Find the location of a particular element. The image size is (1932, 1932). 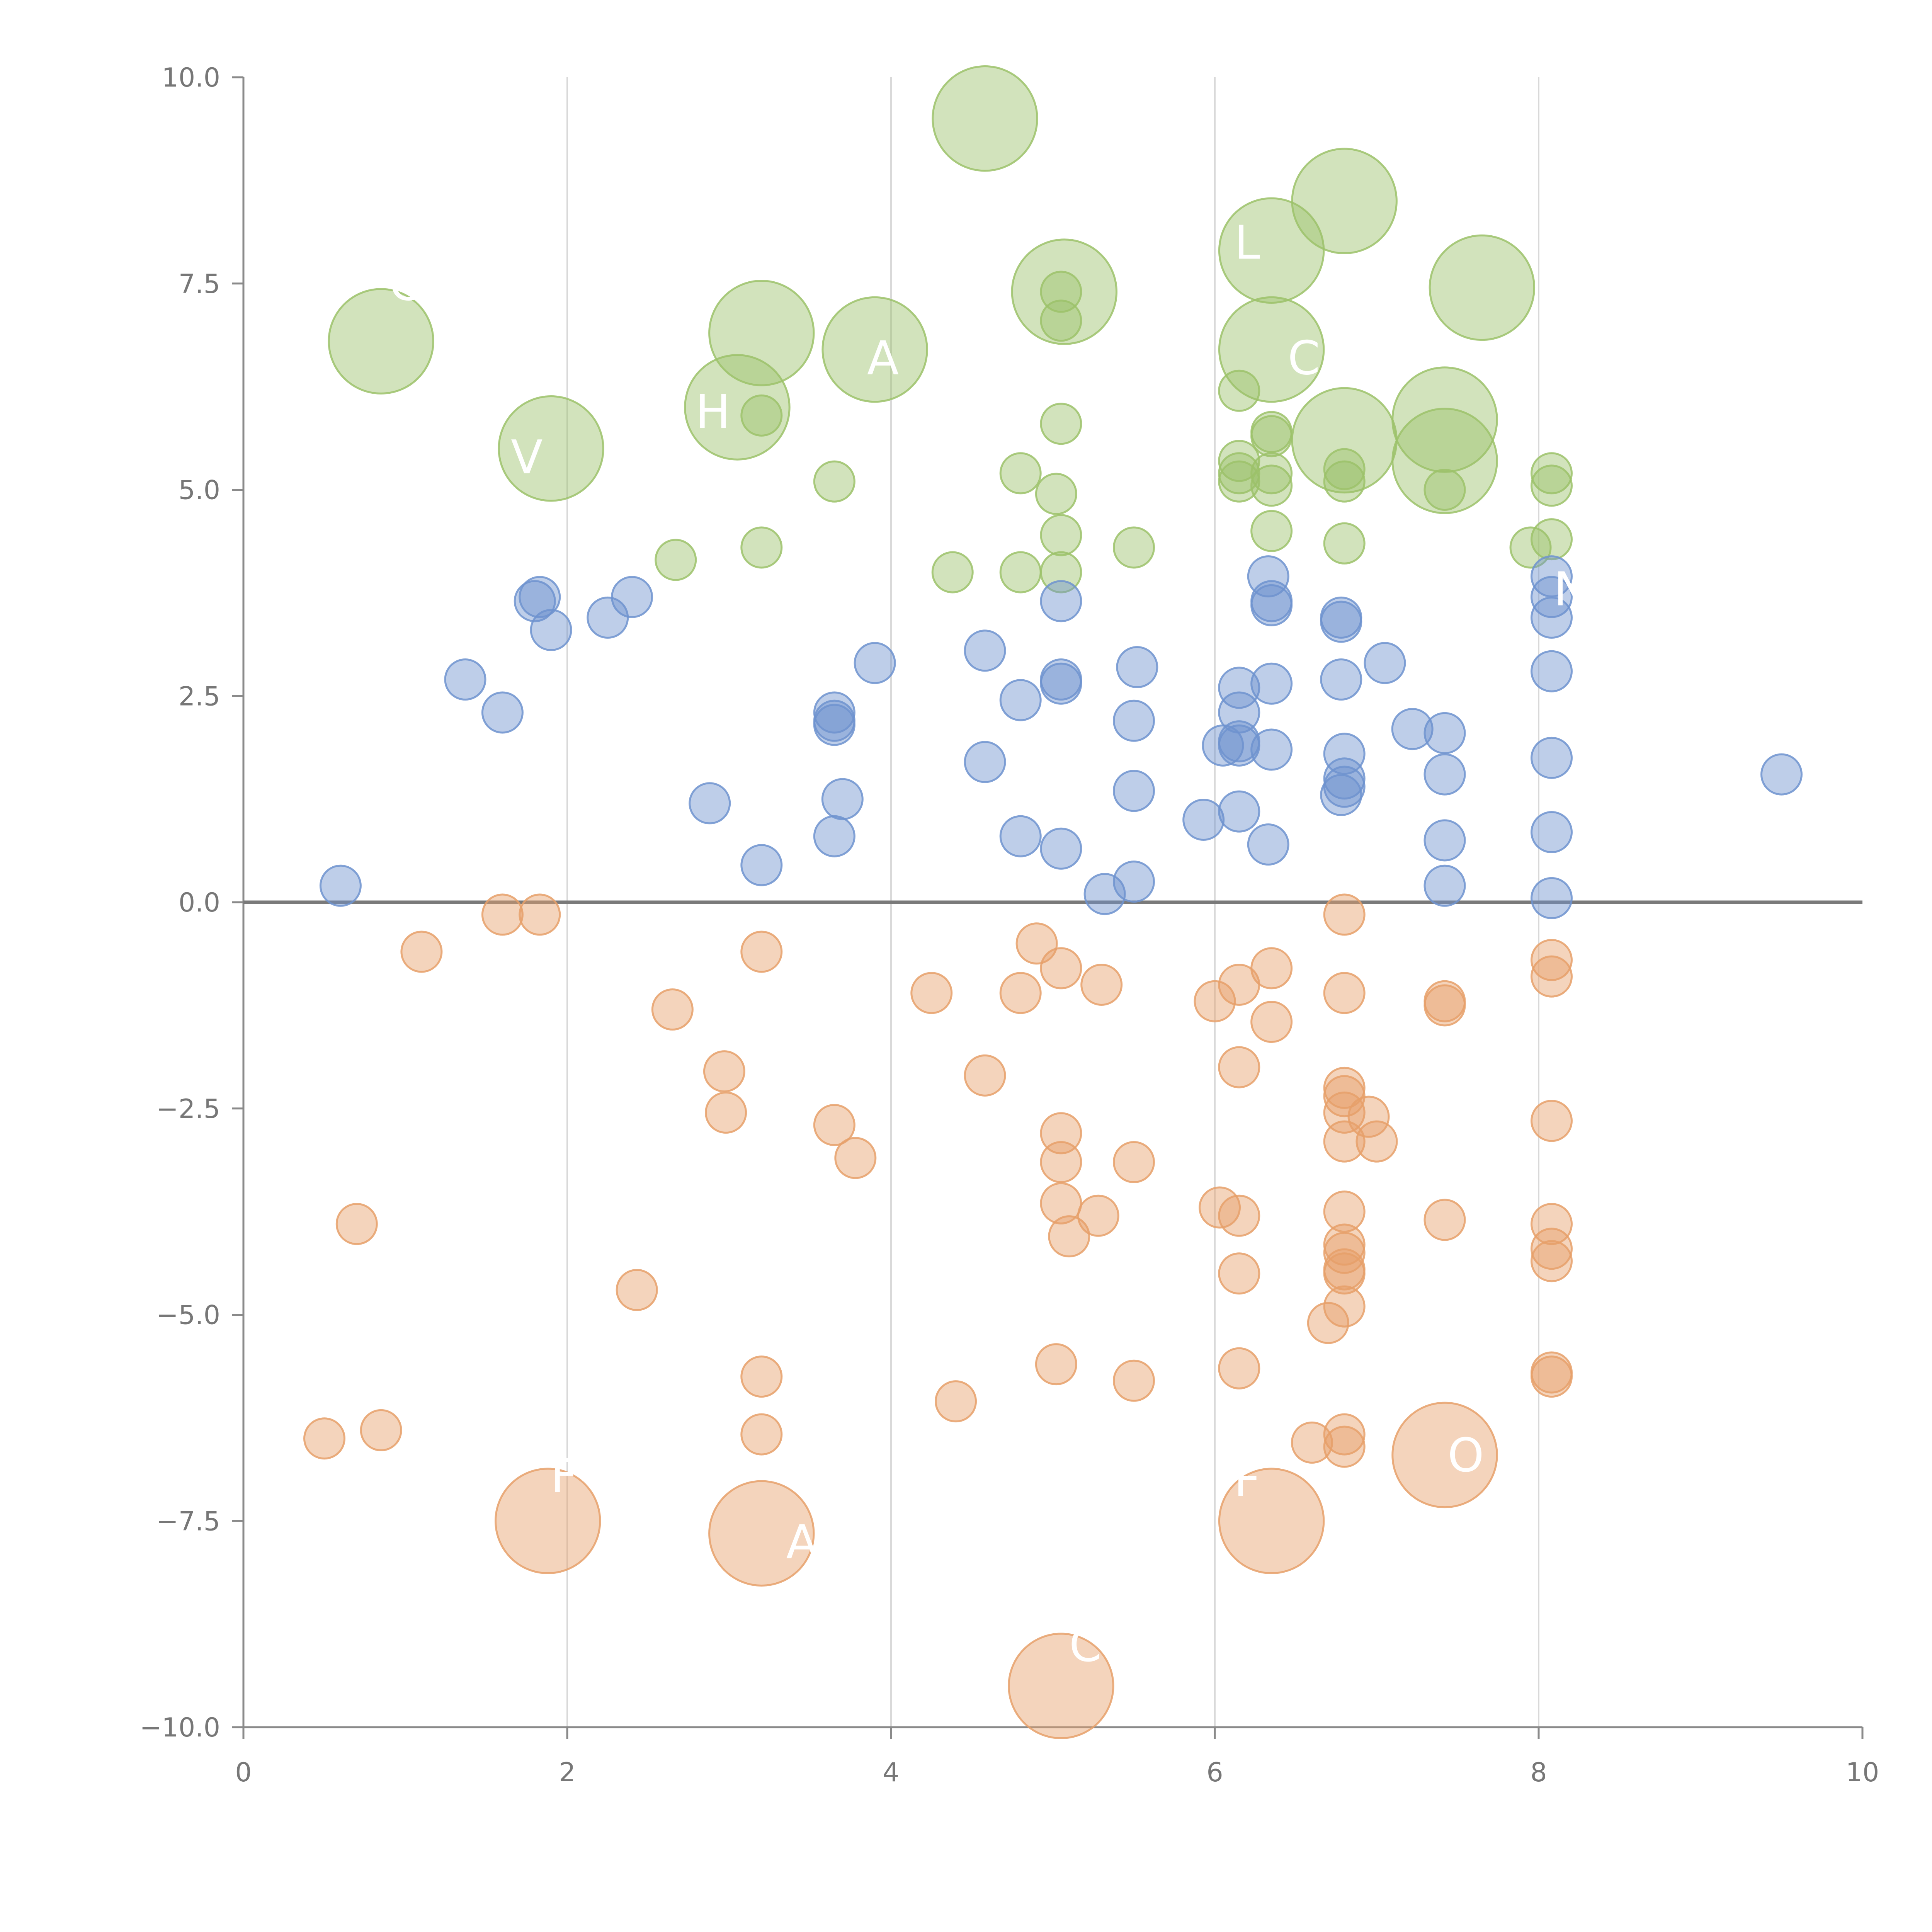

point-label: A is located at coordinates (883, 359).